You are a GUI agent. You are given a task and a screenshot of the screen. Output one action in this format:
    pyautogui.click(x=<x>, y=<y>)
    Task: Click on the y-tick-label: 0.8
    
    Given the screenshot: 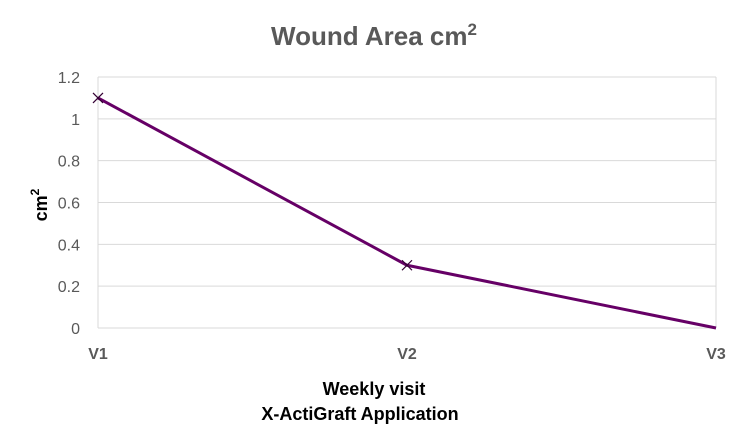 What is the action you would take?
    pyautogui.click(x=69, y=162)
    